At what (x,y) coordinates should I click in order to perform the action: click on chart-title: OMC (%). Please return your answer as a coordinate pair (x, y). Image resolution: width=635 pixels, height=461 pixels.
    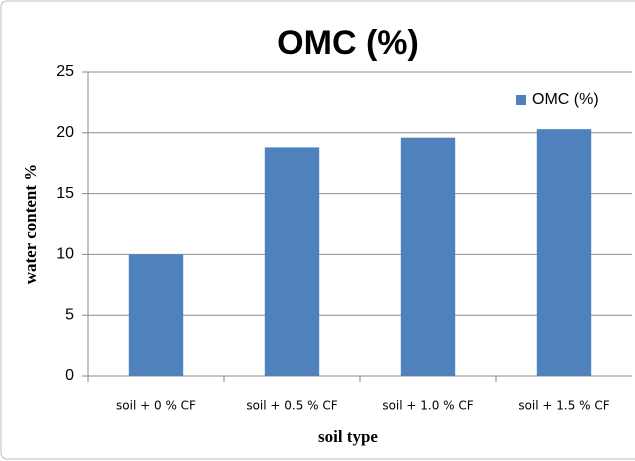
    Looking at the image, I should click on (348, 43).